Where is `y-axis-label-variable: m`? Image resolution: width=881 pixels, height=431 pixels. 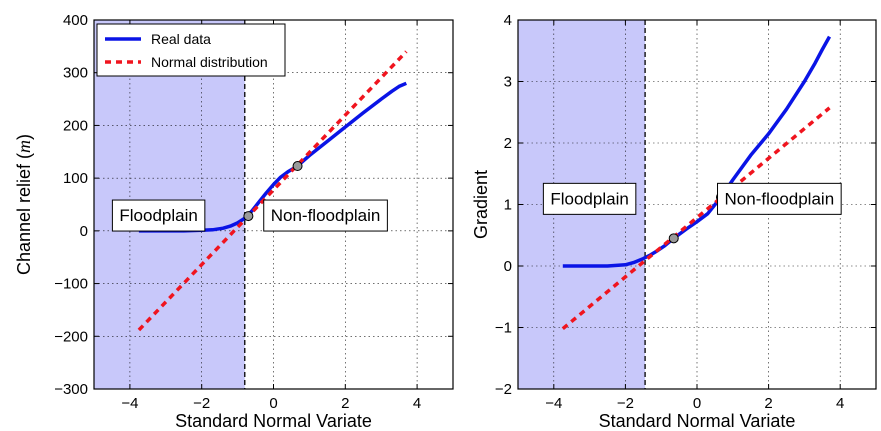
y-axis-label-variable: m is located at coordinates (24, 146).